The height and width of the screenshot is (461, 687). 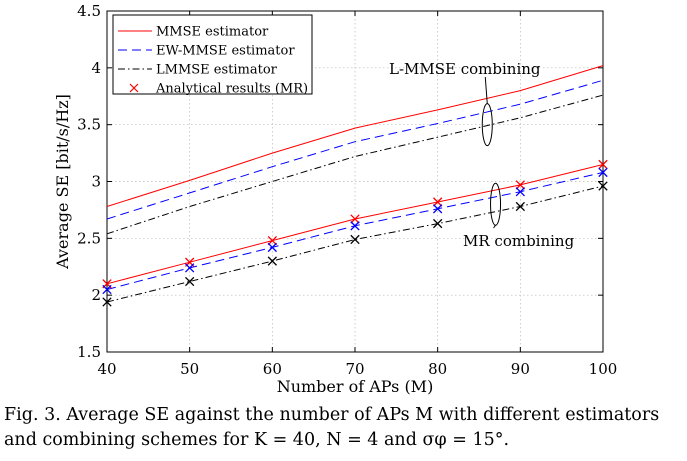 I want to click on legend-entry-label: LMMSE estimator, so click(x=217, y=70).